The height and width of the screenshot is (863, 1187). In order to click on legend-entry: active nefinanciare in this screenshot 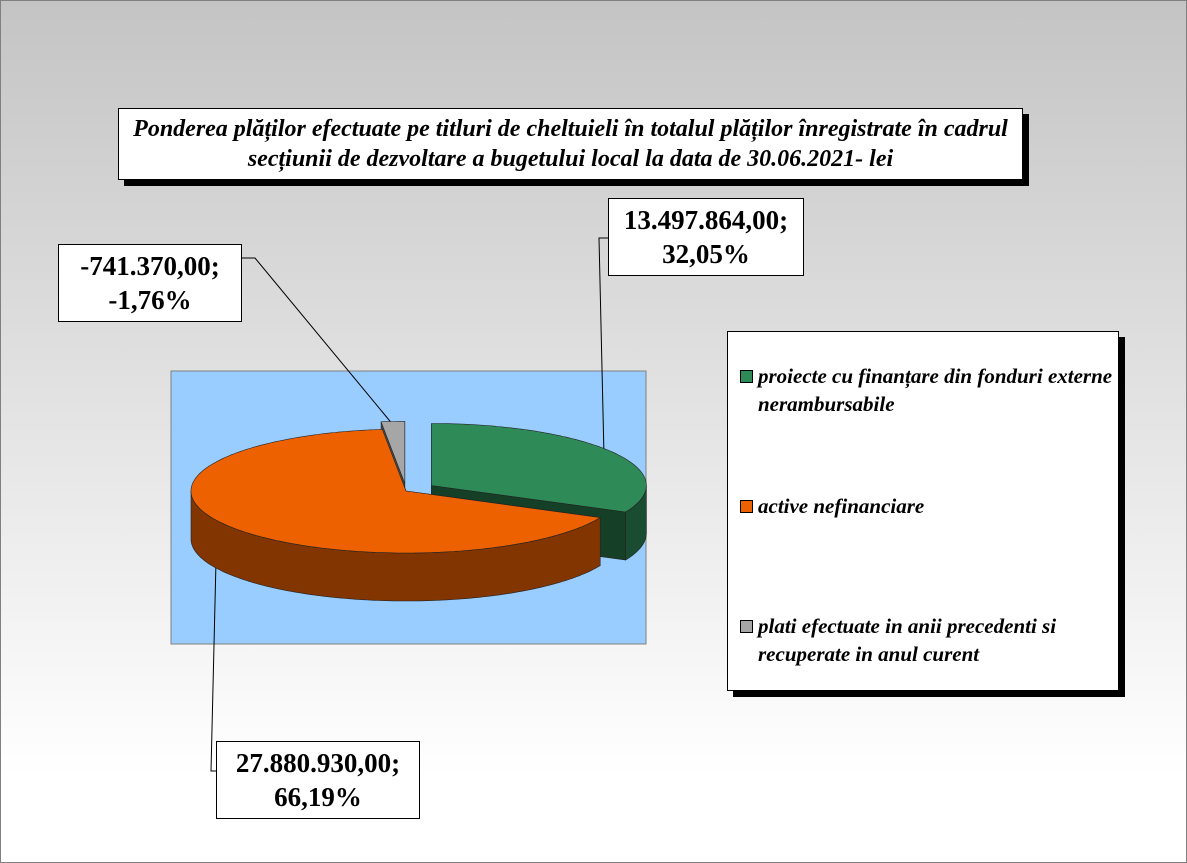, I will do `click(934, 506)`.